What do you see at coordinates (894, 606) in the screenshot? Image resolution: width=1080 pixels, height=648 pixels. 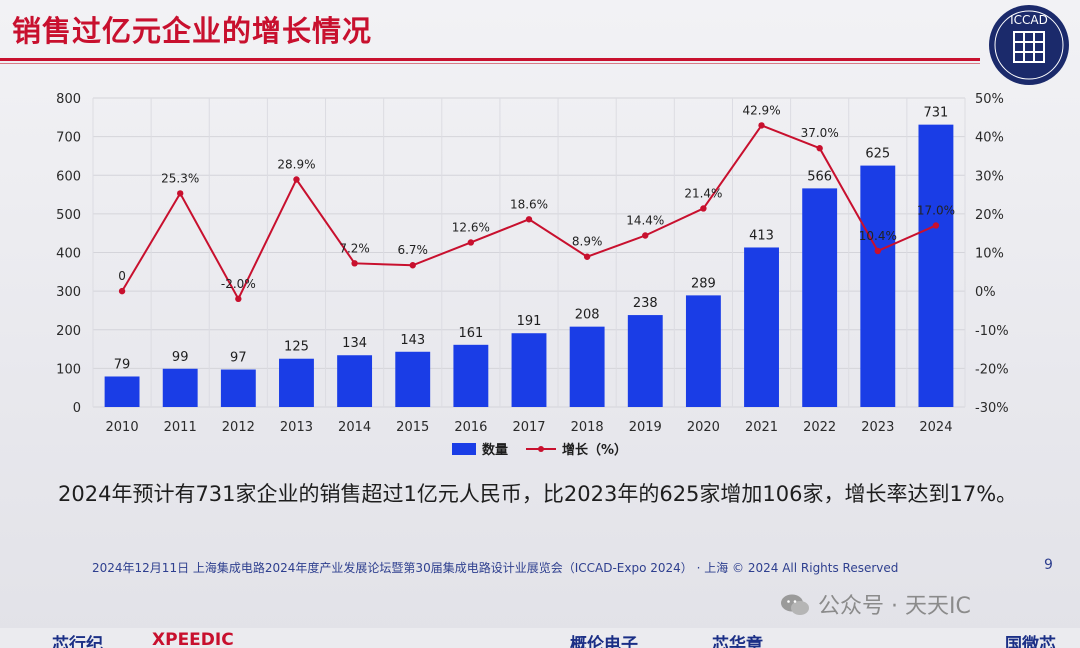 I see `watermark-text: 公众号 · 天天IC` at bounding box center [894, 606].